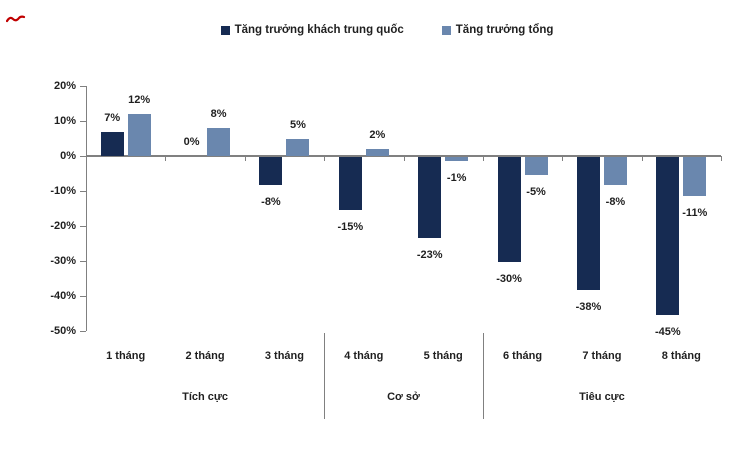 The width and height of the screenshot is (750, 450). What do you see at coordinates (681, 356) in the screenshot?
I see `category-label: 8 tháng` at bounding box center [681, 356].